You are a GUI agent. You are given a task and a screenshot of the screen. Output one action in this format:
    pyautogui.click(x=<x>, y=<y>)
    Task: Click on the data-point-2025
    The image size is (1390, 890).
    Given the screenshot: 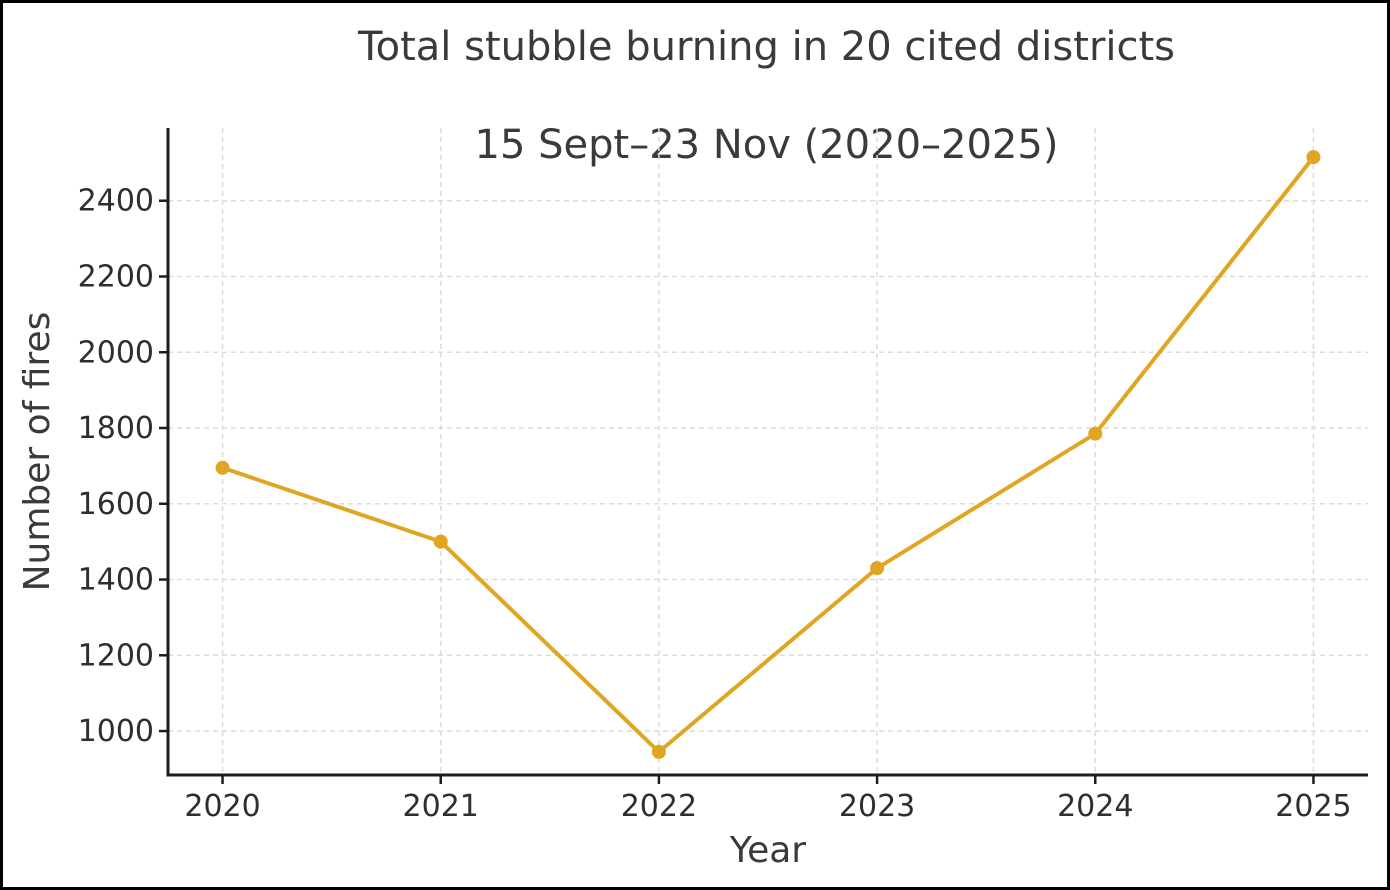 What is the action you would take?
    pyautogui.click(x=1313, y=157)
    